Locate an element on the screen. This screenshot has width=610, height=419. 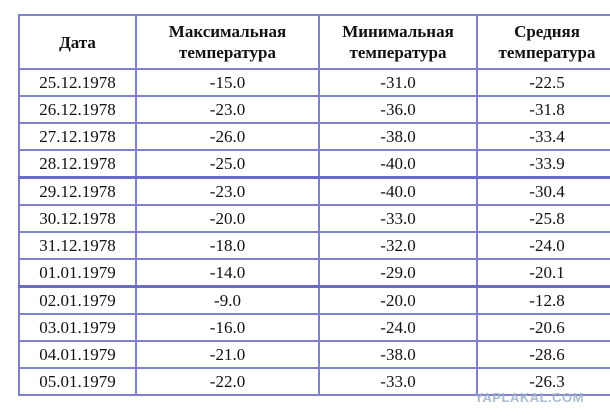
cell-max: -14.0 is located at coordinates (227, 273).